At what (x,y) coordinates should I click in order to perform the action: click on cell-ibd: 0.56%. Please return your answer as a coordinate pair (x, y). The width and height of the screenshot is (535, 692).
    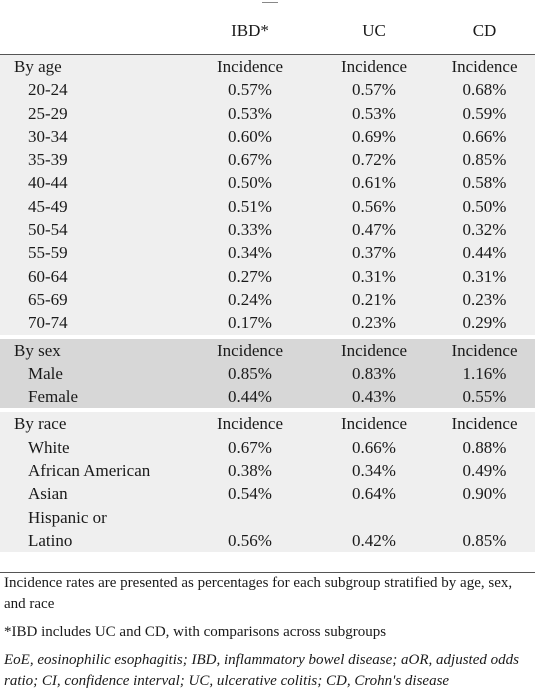
    Looking at the image, I should click on (250, 540).